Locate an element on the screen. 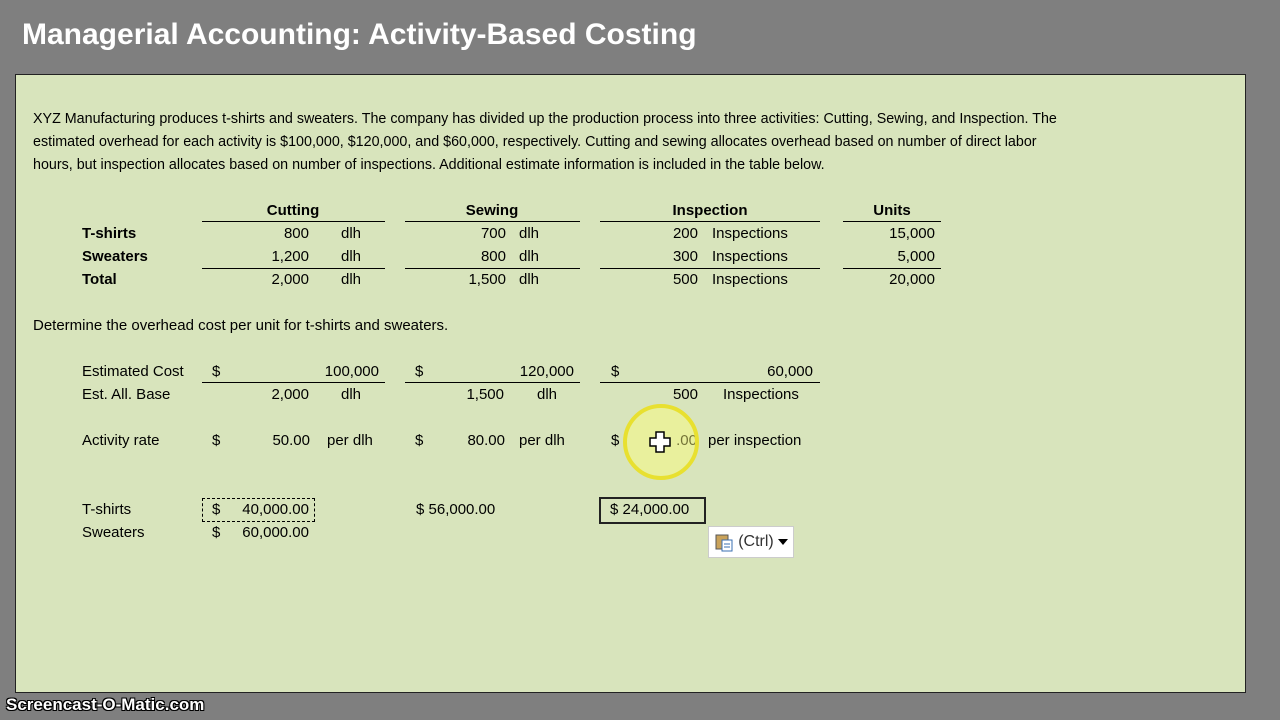 The image size is (1280, 720). watermark: Screencast-O-Matic.com is located at coordinates (105, 704).